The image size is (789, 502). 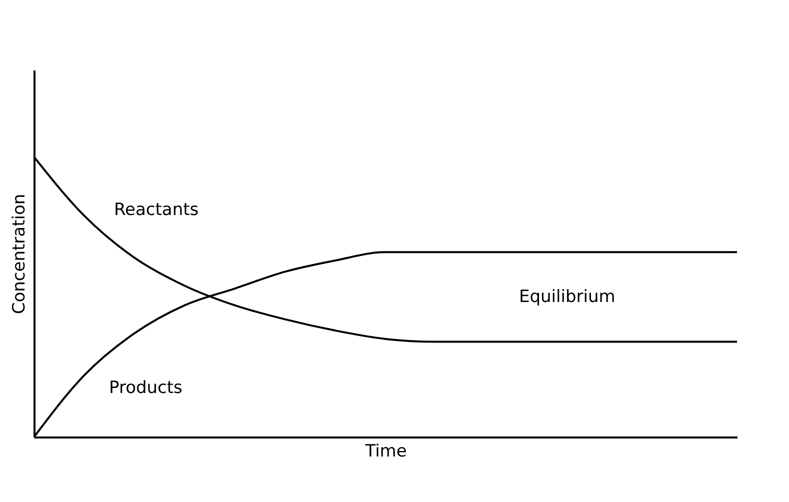 What do you see at coordinates (385, 452) in the screenshot?
I see `x-axis-title: Time` at bounding box center [385, 452].